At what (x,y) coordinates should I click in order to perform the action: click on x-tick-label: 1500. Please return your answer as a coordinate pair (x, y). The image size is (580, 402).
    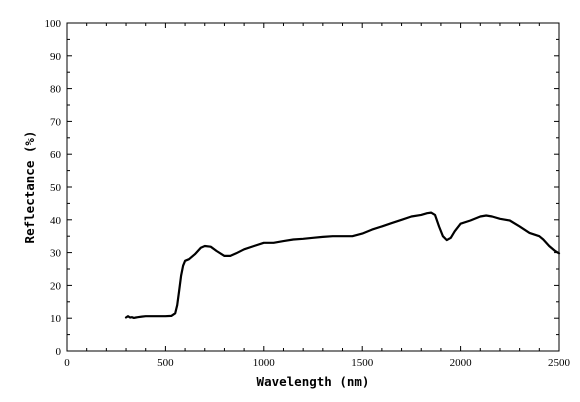
    Looking at the image, I should click on (362, 363).